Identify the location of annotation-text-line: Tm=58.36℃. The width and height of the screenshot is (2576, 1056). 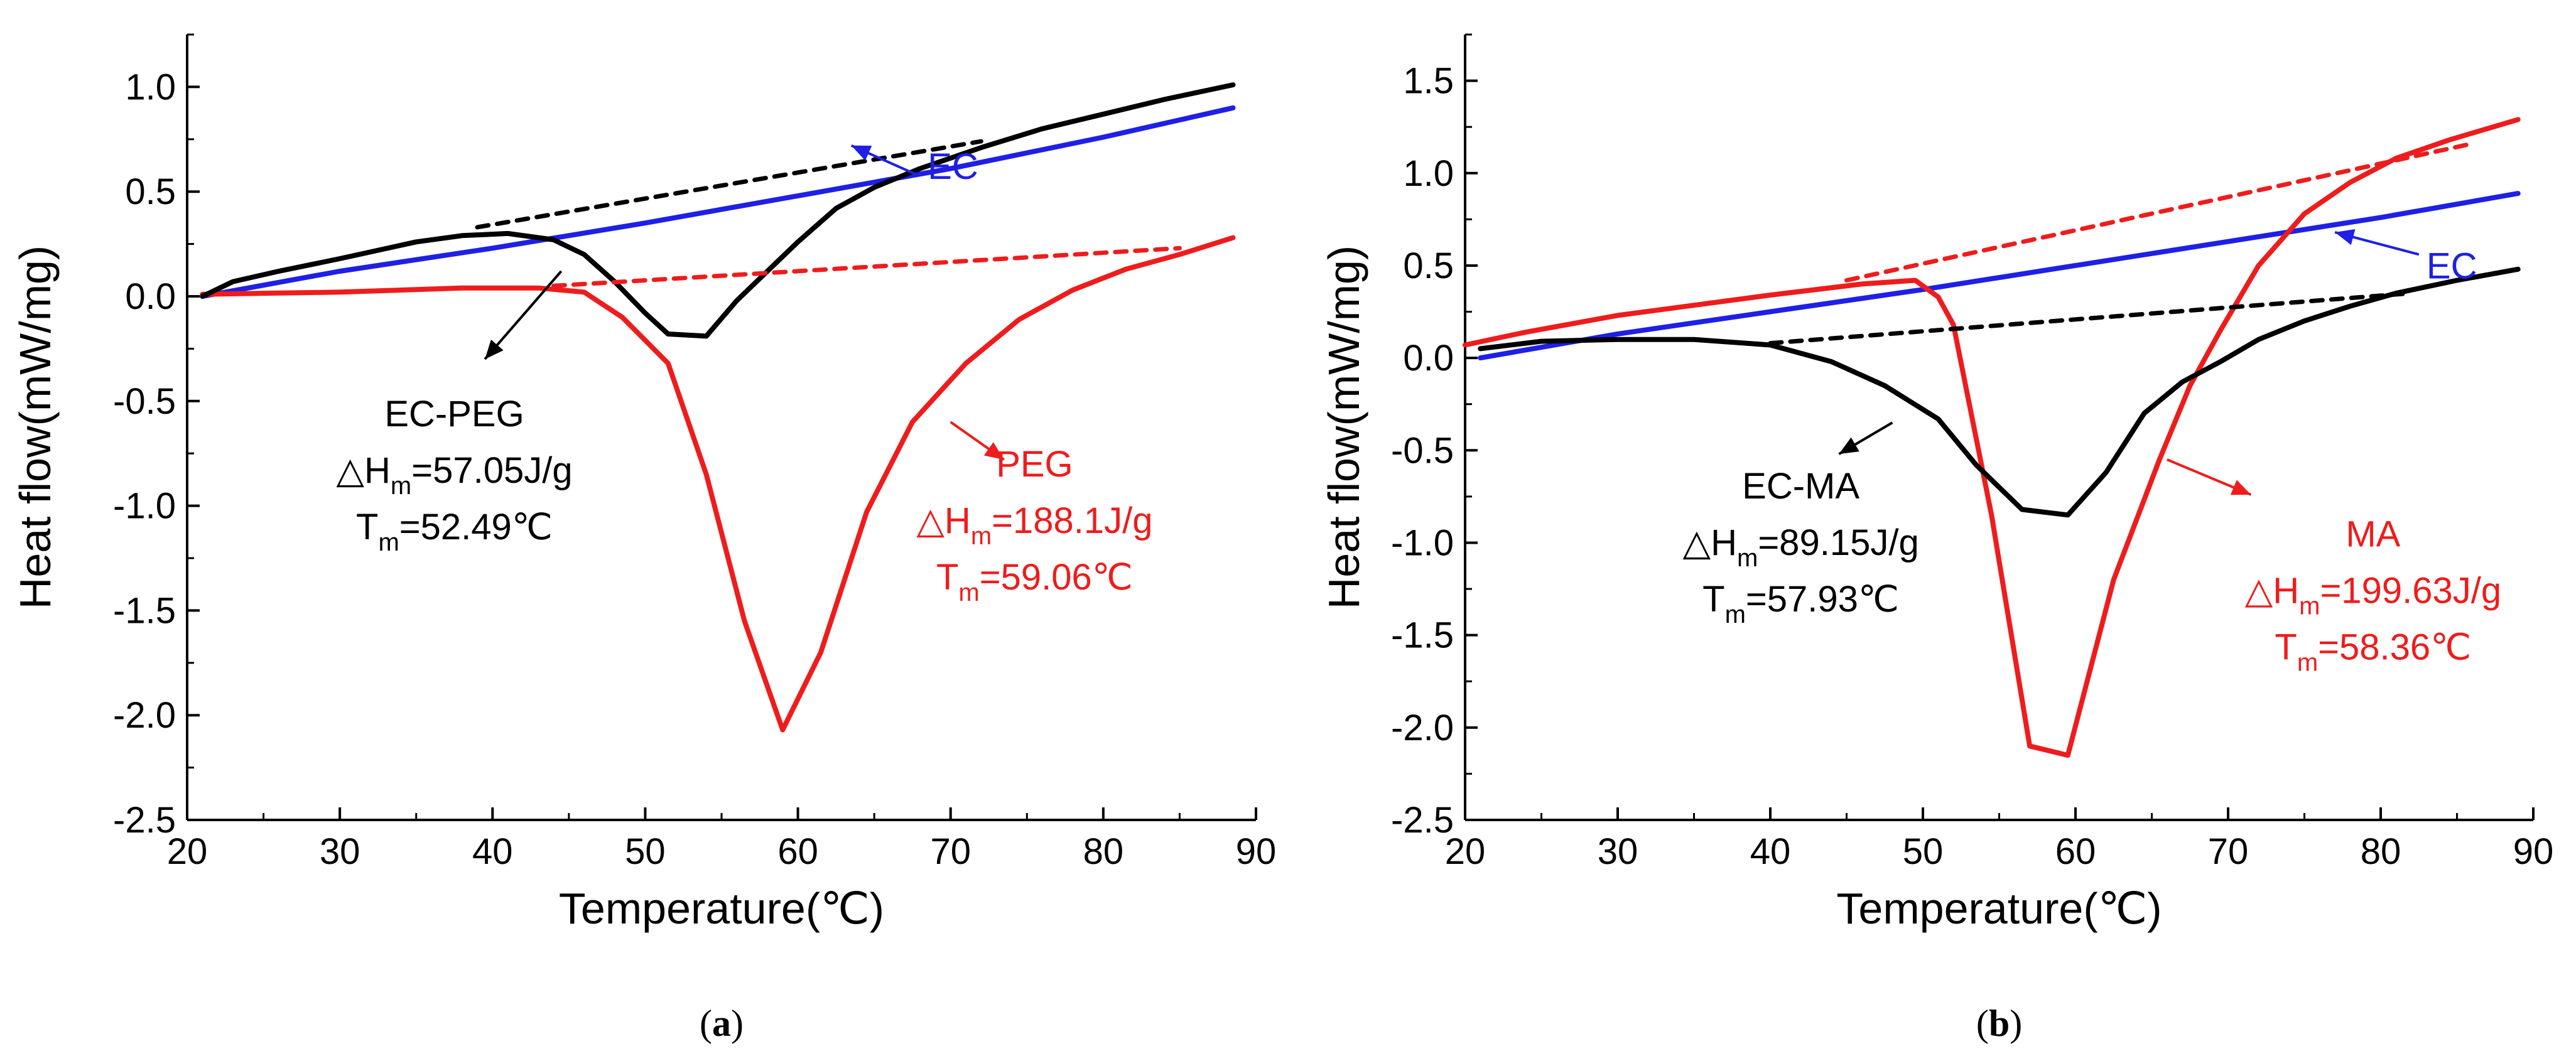
(2373, 651).